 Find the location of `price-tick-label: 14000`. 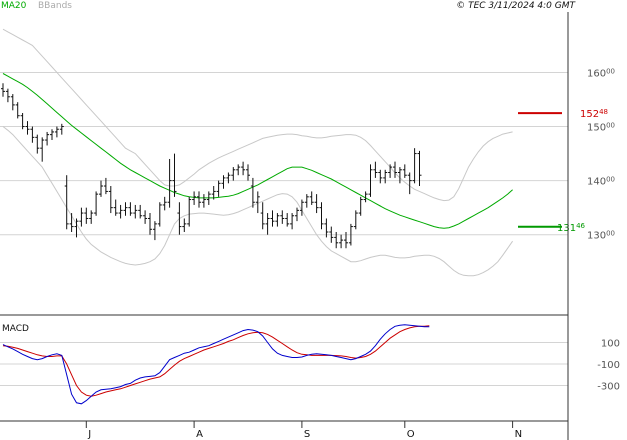

price-tick-label: 14000 is located at coordinates (601, 182).